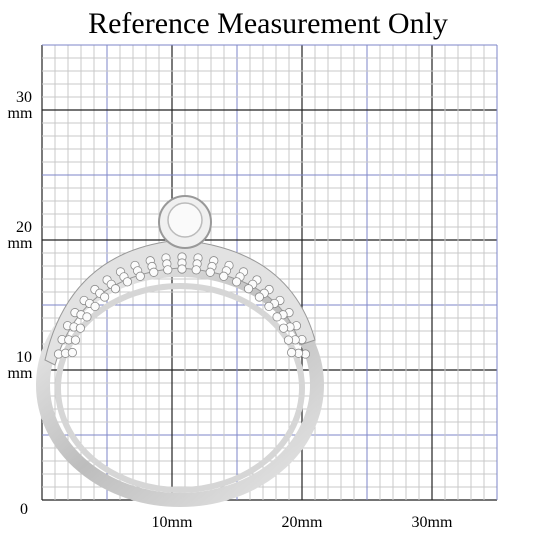 The height and width of the screenshot is (533, 533). I want to click on y-label-number: 30, so click(24, 97).